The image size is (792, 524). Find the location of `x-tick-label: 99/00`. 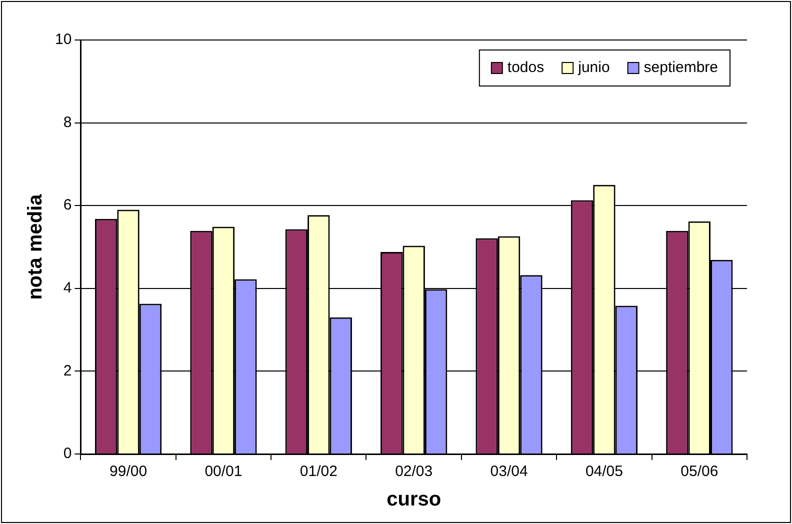

x-tick-label: 99/00 is located at coordinates (129, 471).